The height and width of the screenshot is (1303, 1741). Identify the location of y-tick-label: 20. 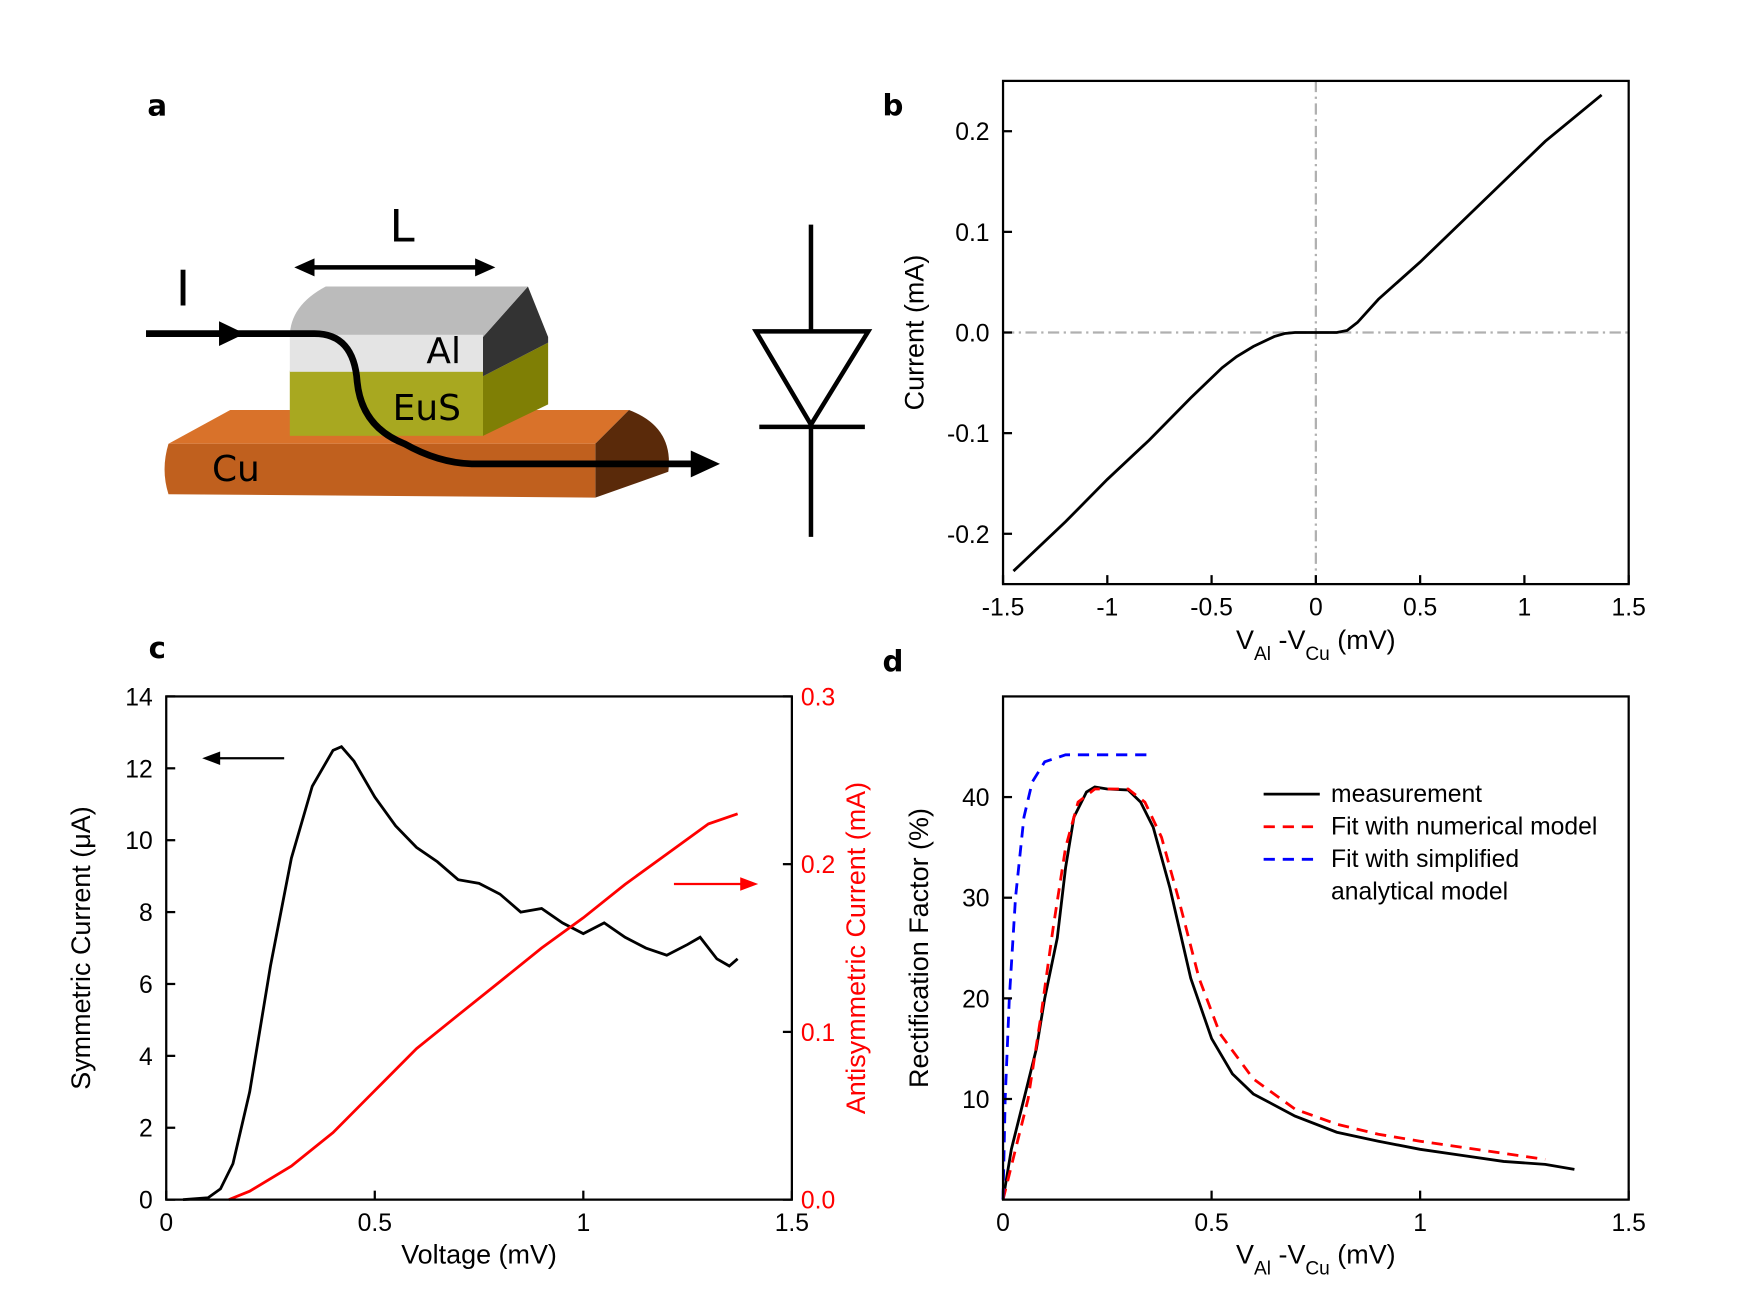
(975, 999).